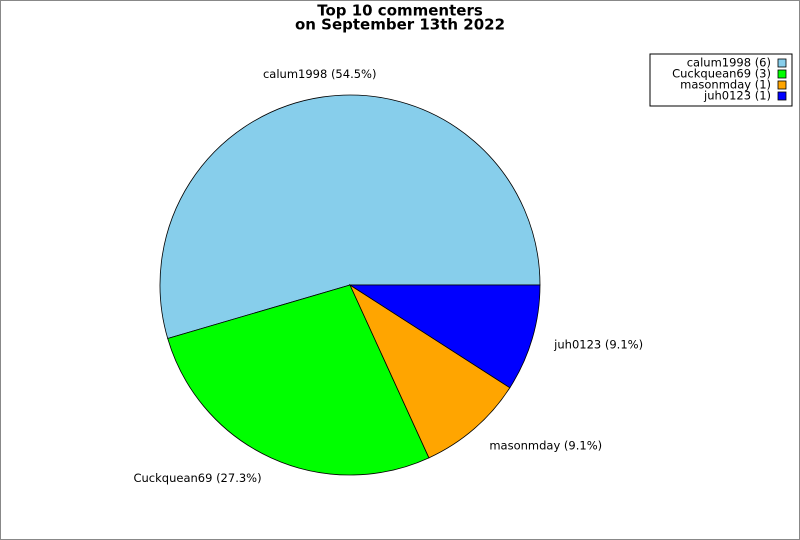  What do you see at coordinates (725, 85) in the screenshot?
I see `legend-label: masonmday (1)` at bounding box center [725, 85].